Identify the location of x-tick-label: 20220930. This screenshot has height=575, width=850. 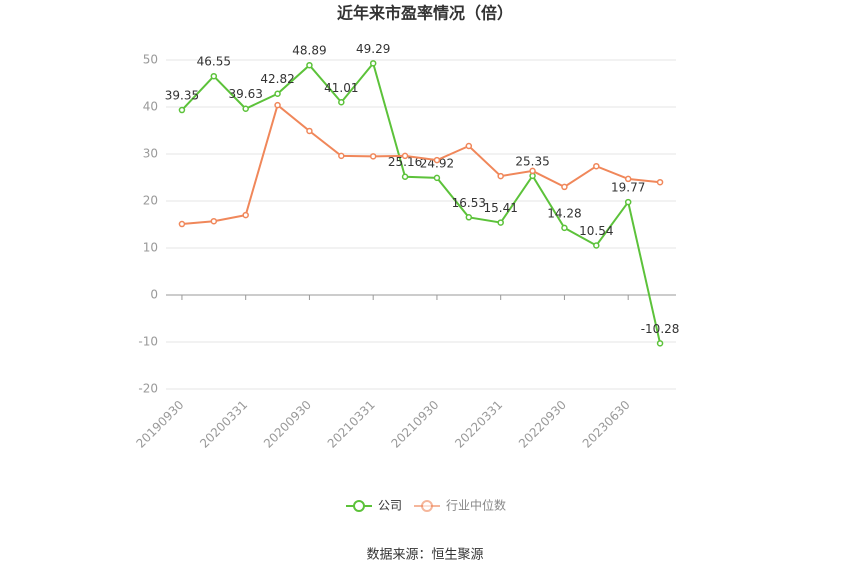
(542, 424).